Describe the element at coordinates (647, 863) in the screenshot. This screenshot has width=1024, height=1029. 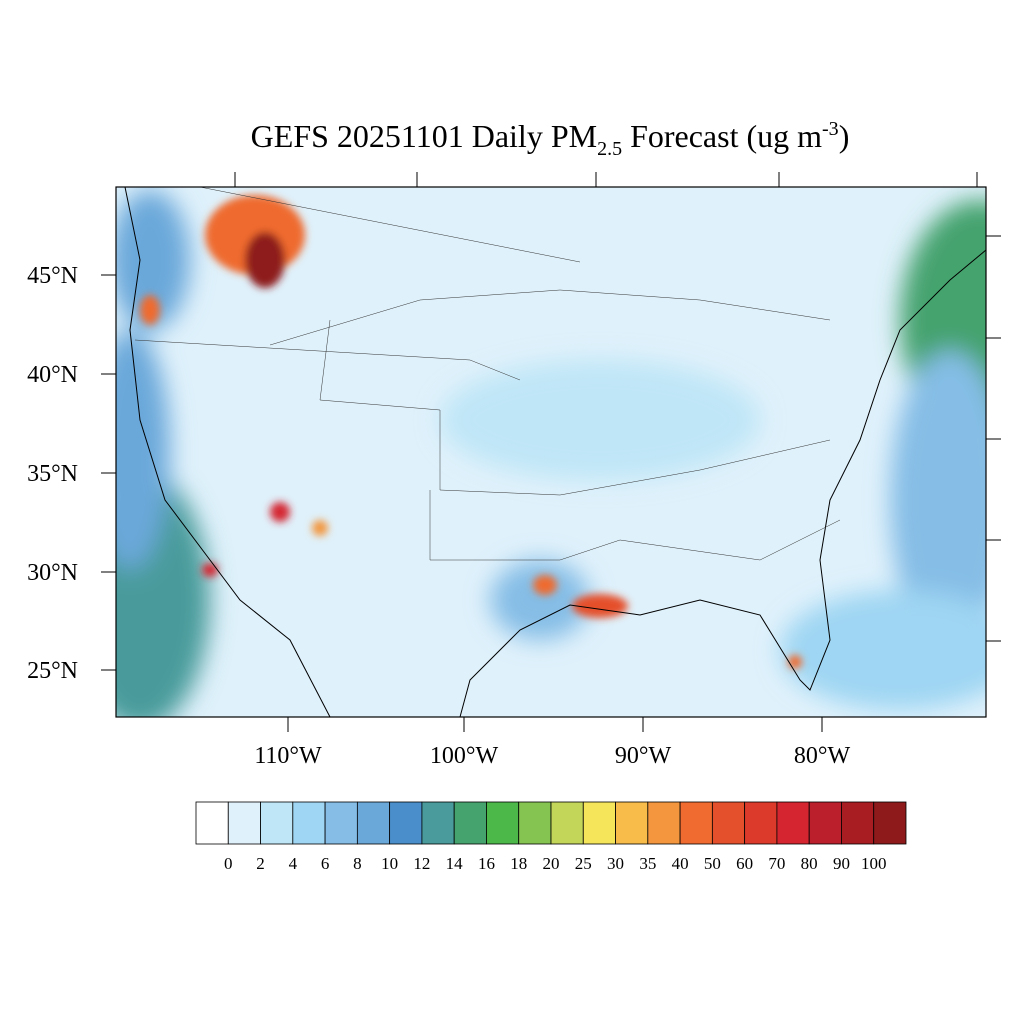
I see `colorbar-label: 35` at that location.